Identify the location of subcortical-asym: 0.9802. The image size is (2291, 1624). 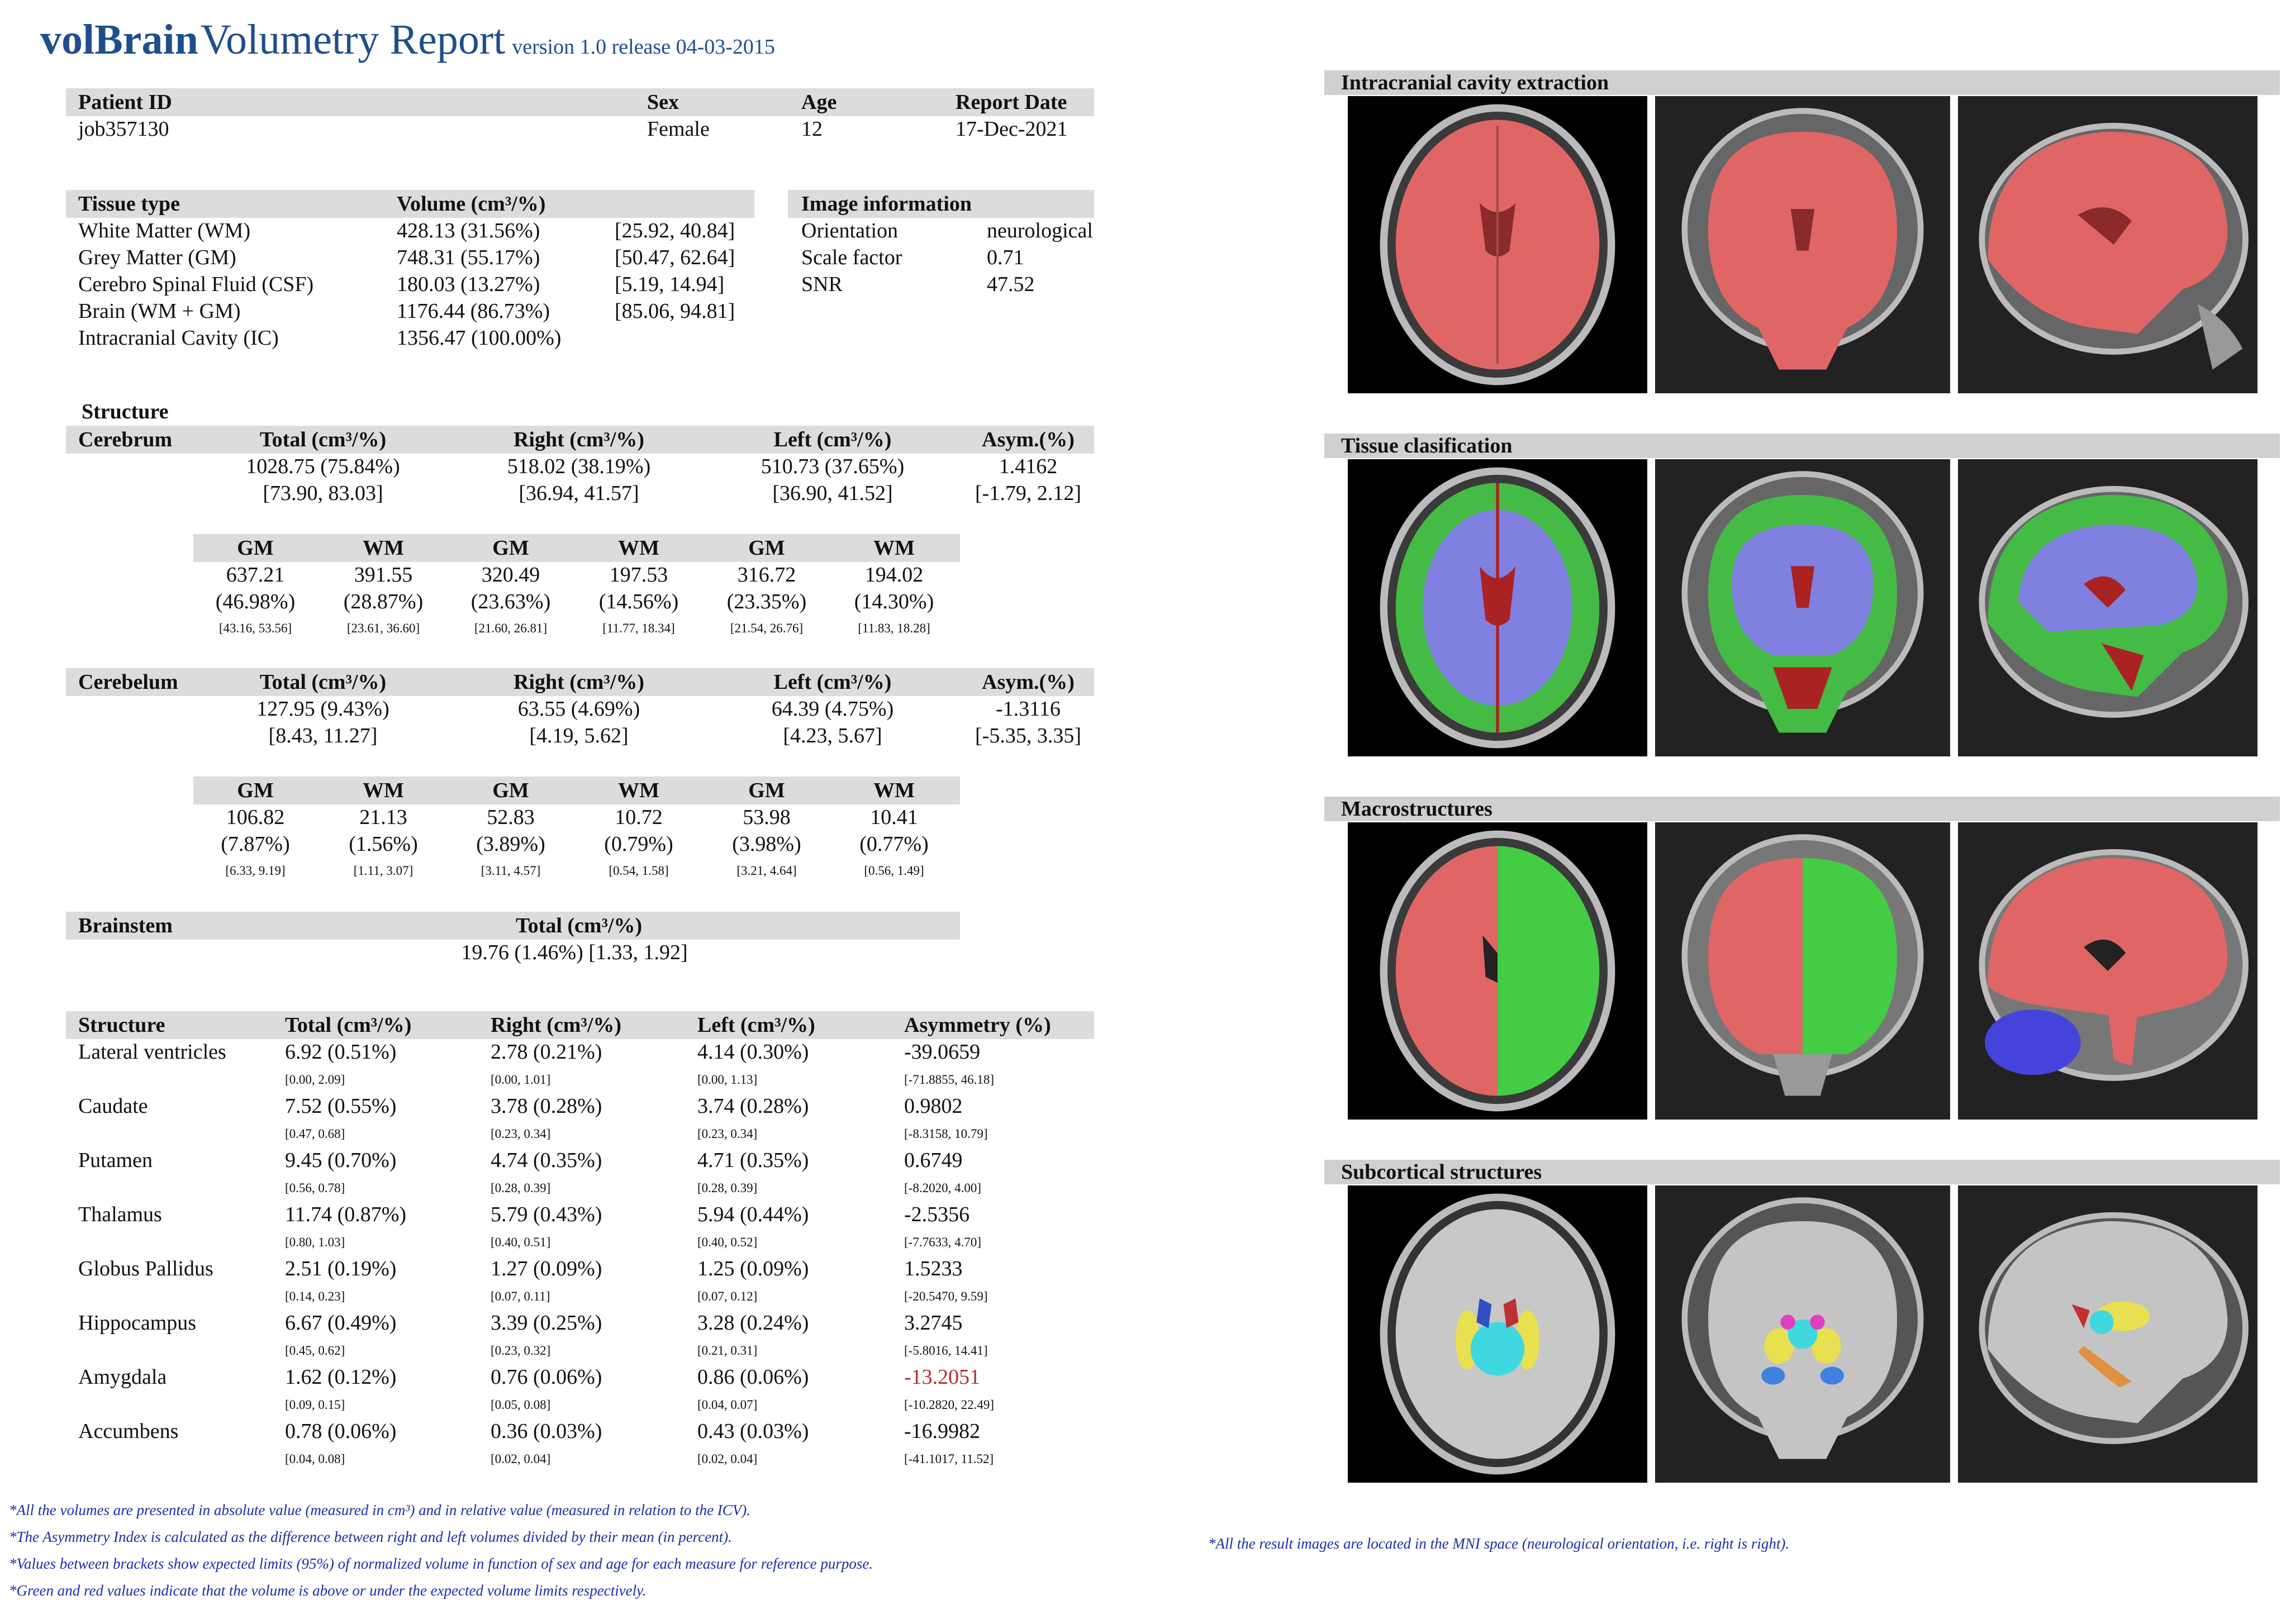
(933, 1106).